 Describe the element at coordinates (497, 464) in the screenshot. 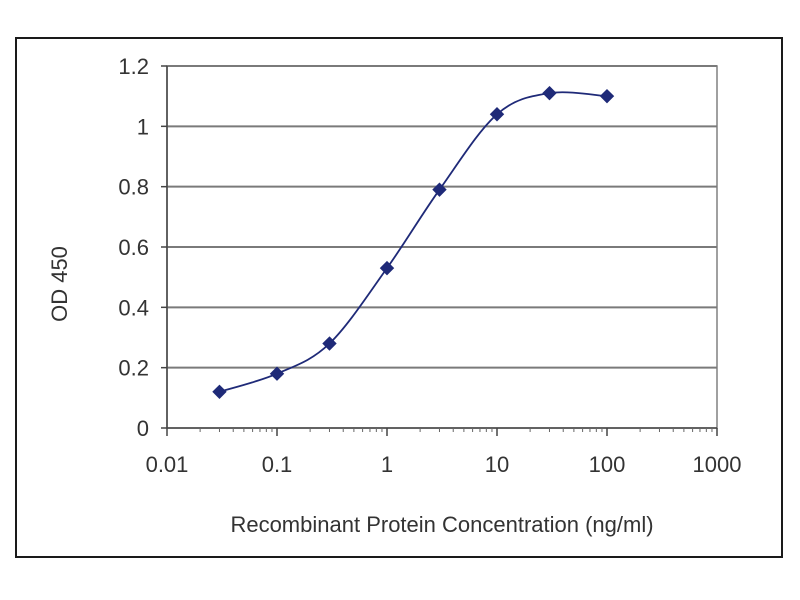

I see `x-tick-label: 10` at that location.